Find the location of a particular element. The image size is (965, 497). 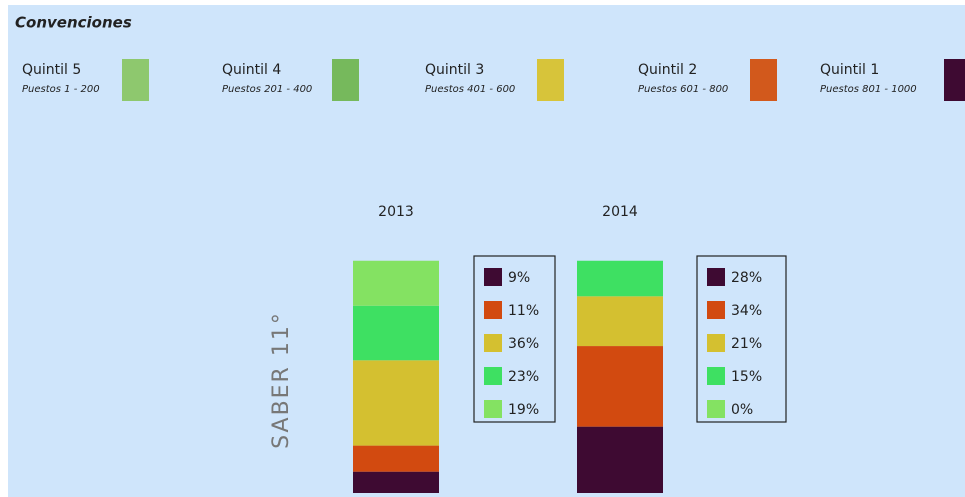

value-label: 15% is located at coordinates (746, 377).